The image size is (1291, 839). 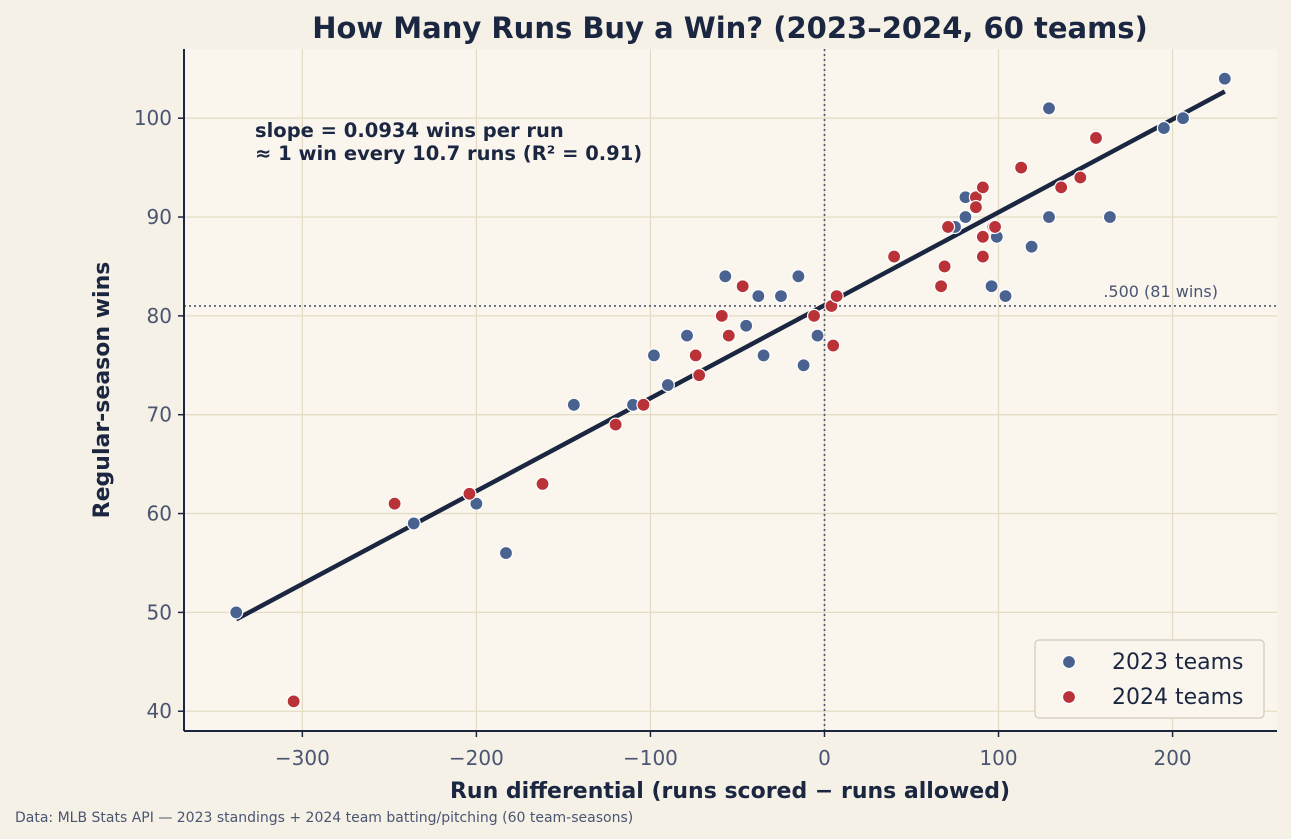 I want to click on y-tick-label: 100, so click(x=153, y=118).